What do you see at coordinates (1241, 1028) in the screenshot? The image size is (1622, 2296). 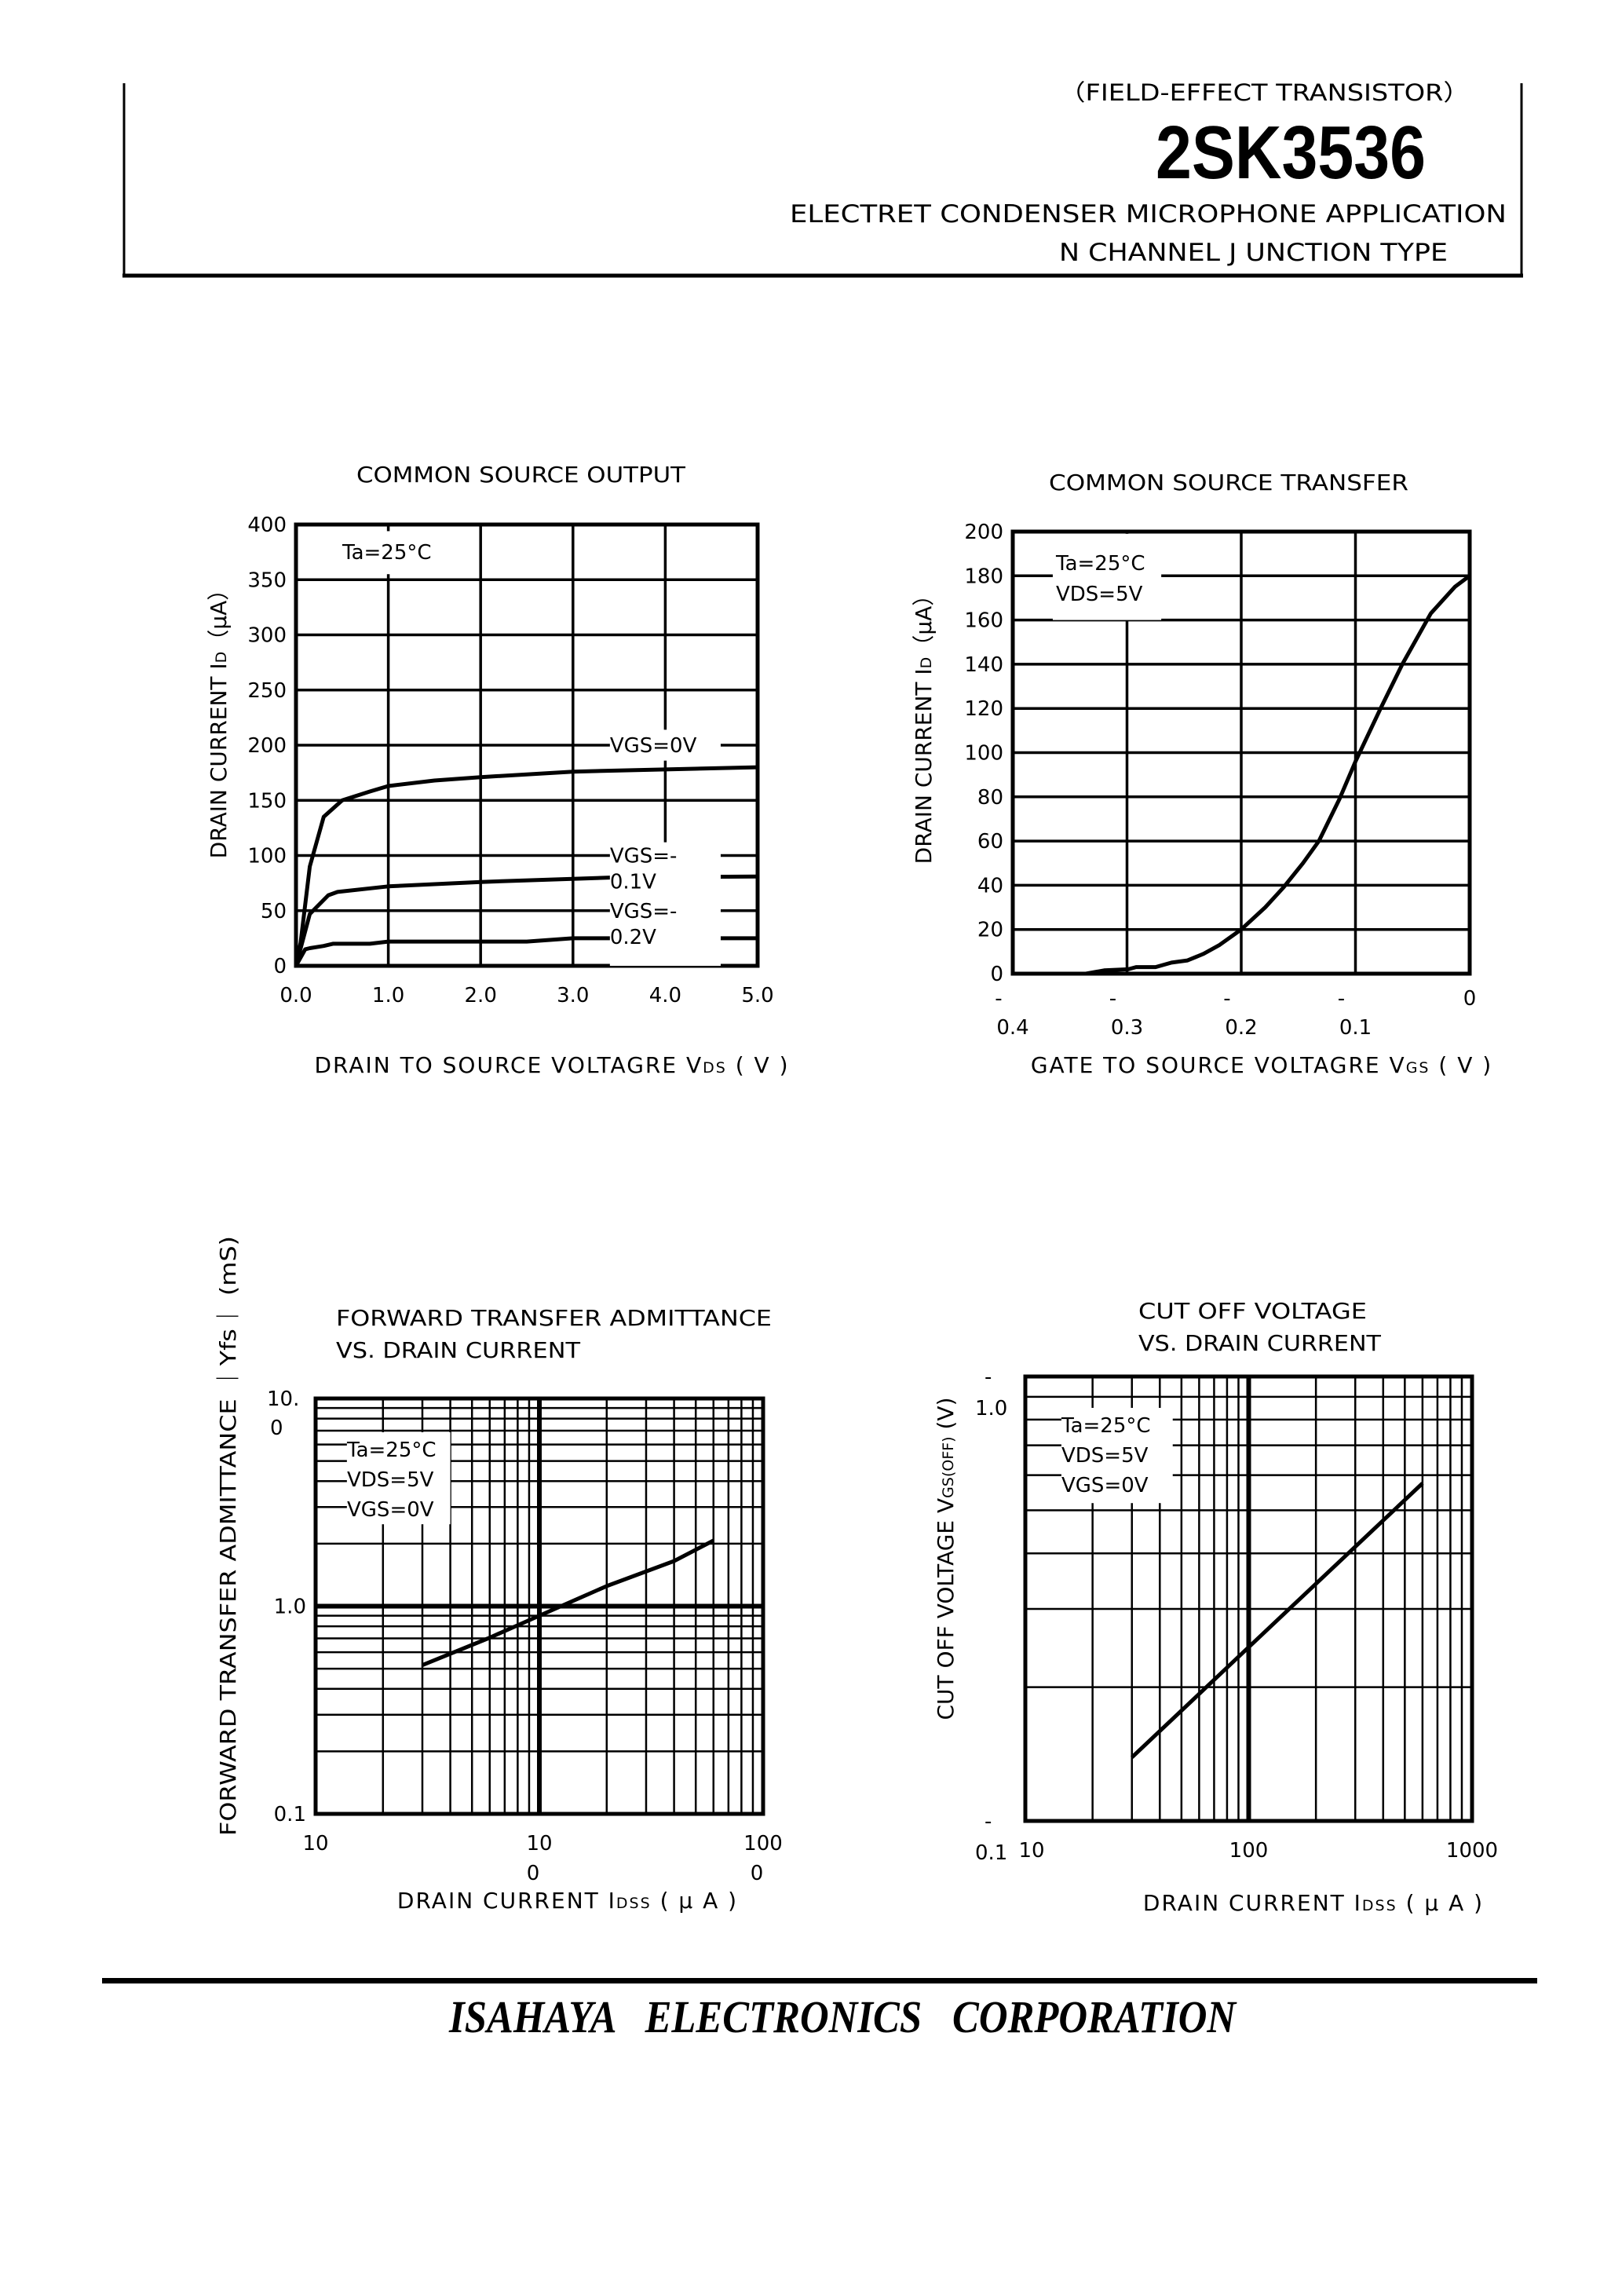 I see `x-tick-label-cont: 0.2` at bounding box center [1241, 1028].